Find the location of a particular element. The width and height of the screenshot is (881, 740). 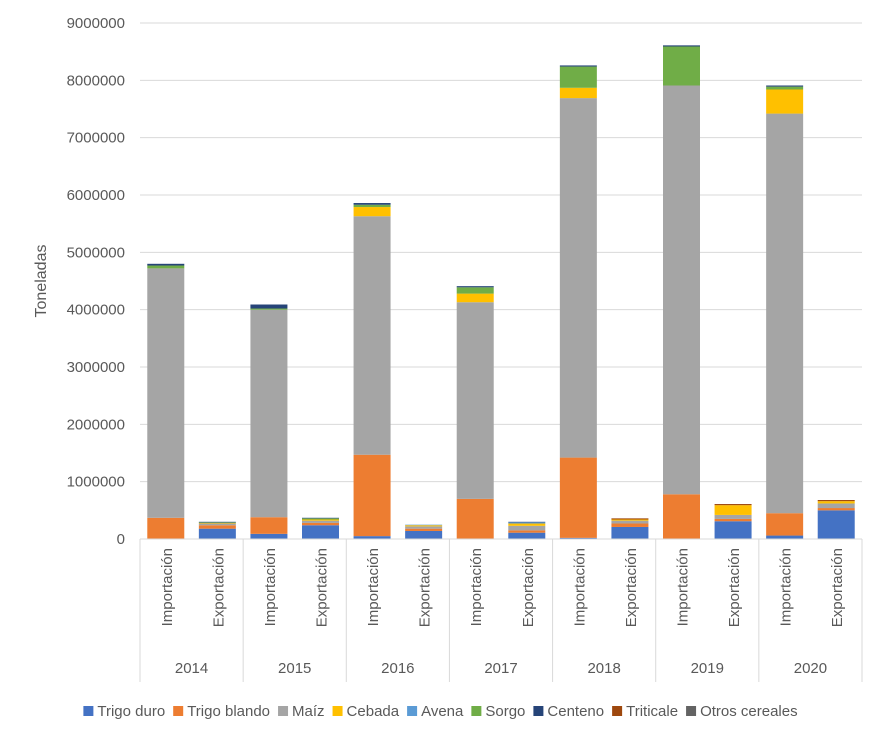

y-tick-label: 5000000 is located at coordinates (96, 252).